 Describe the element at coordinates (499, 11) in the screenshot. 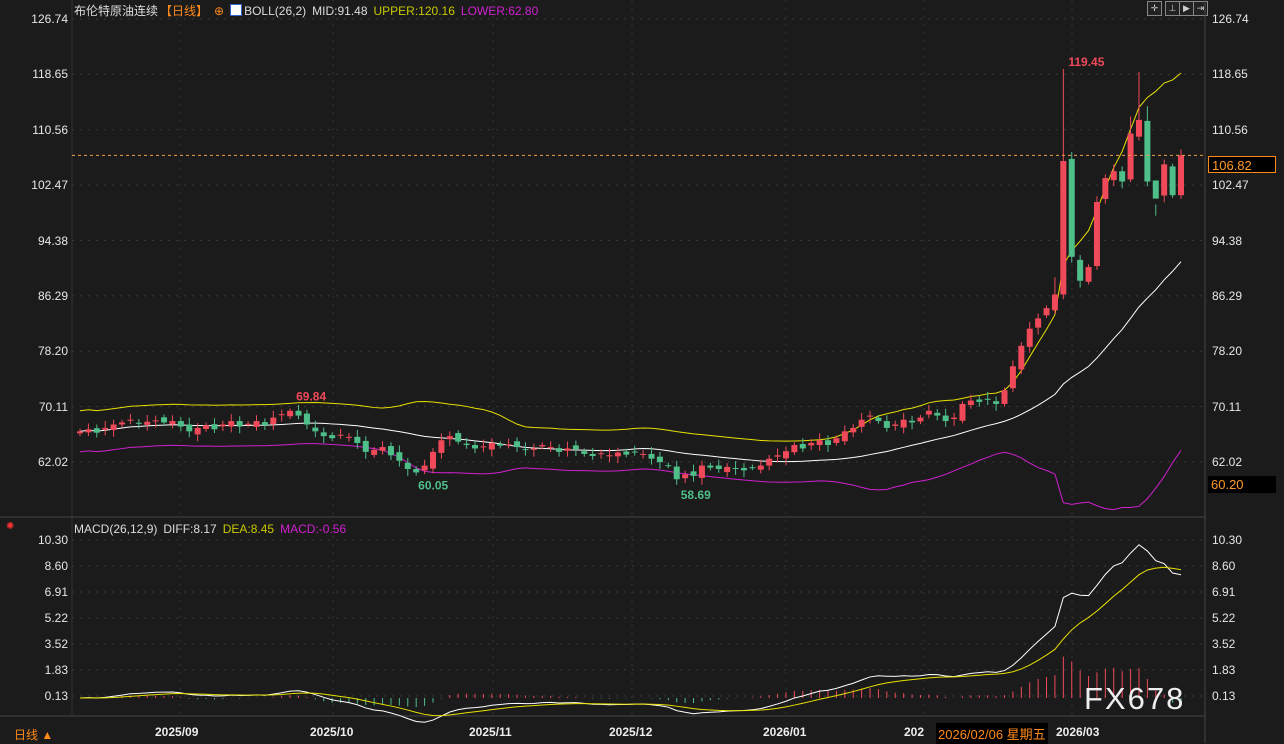

I see `boll-lower: LOWER:62.80` at that location.